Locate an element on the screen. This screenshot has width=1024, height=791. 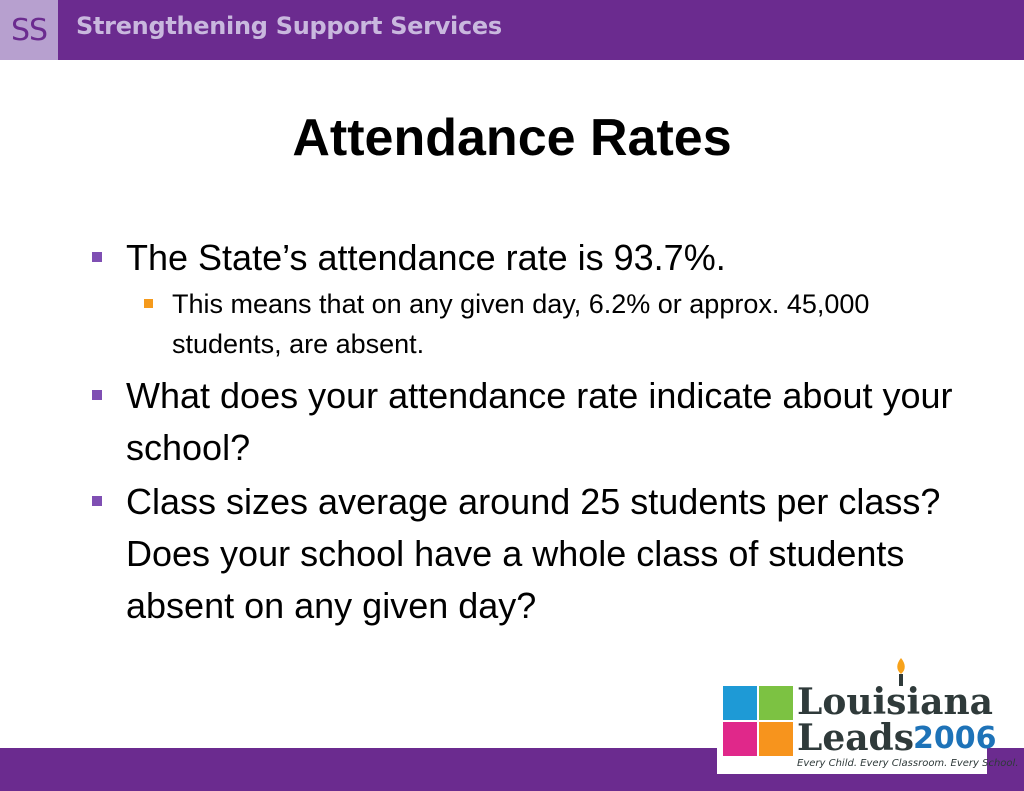
bullet-item: The State’s attendance rate is 93.7%. is located at coordinates (526, 258).